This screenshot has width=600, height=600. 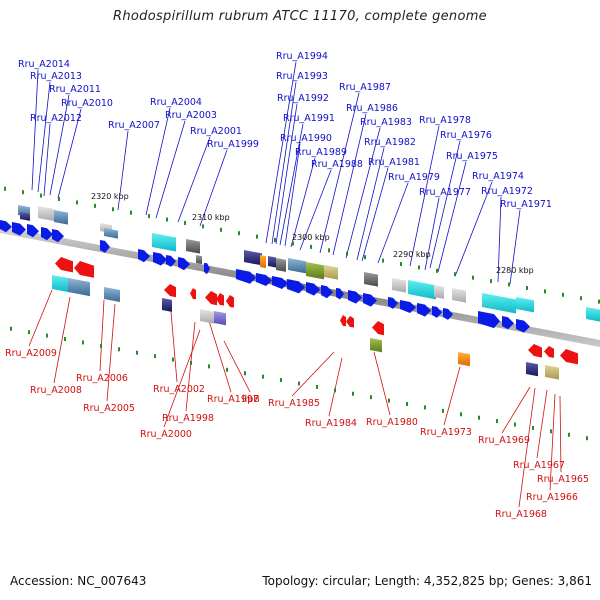 I want to click on gene-label-forward: Rru_A1977, so click(x=445, y=192).